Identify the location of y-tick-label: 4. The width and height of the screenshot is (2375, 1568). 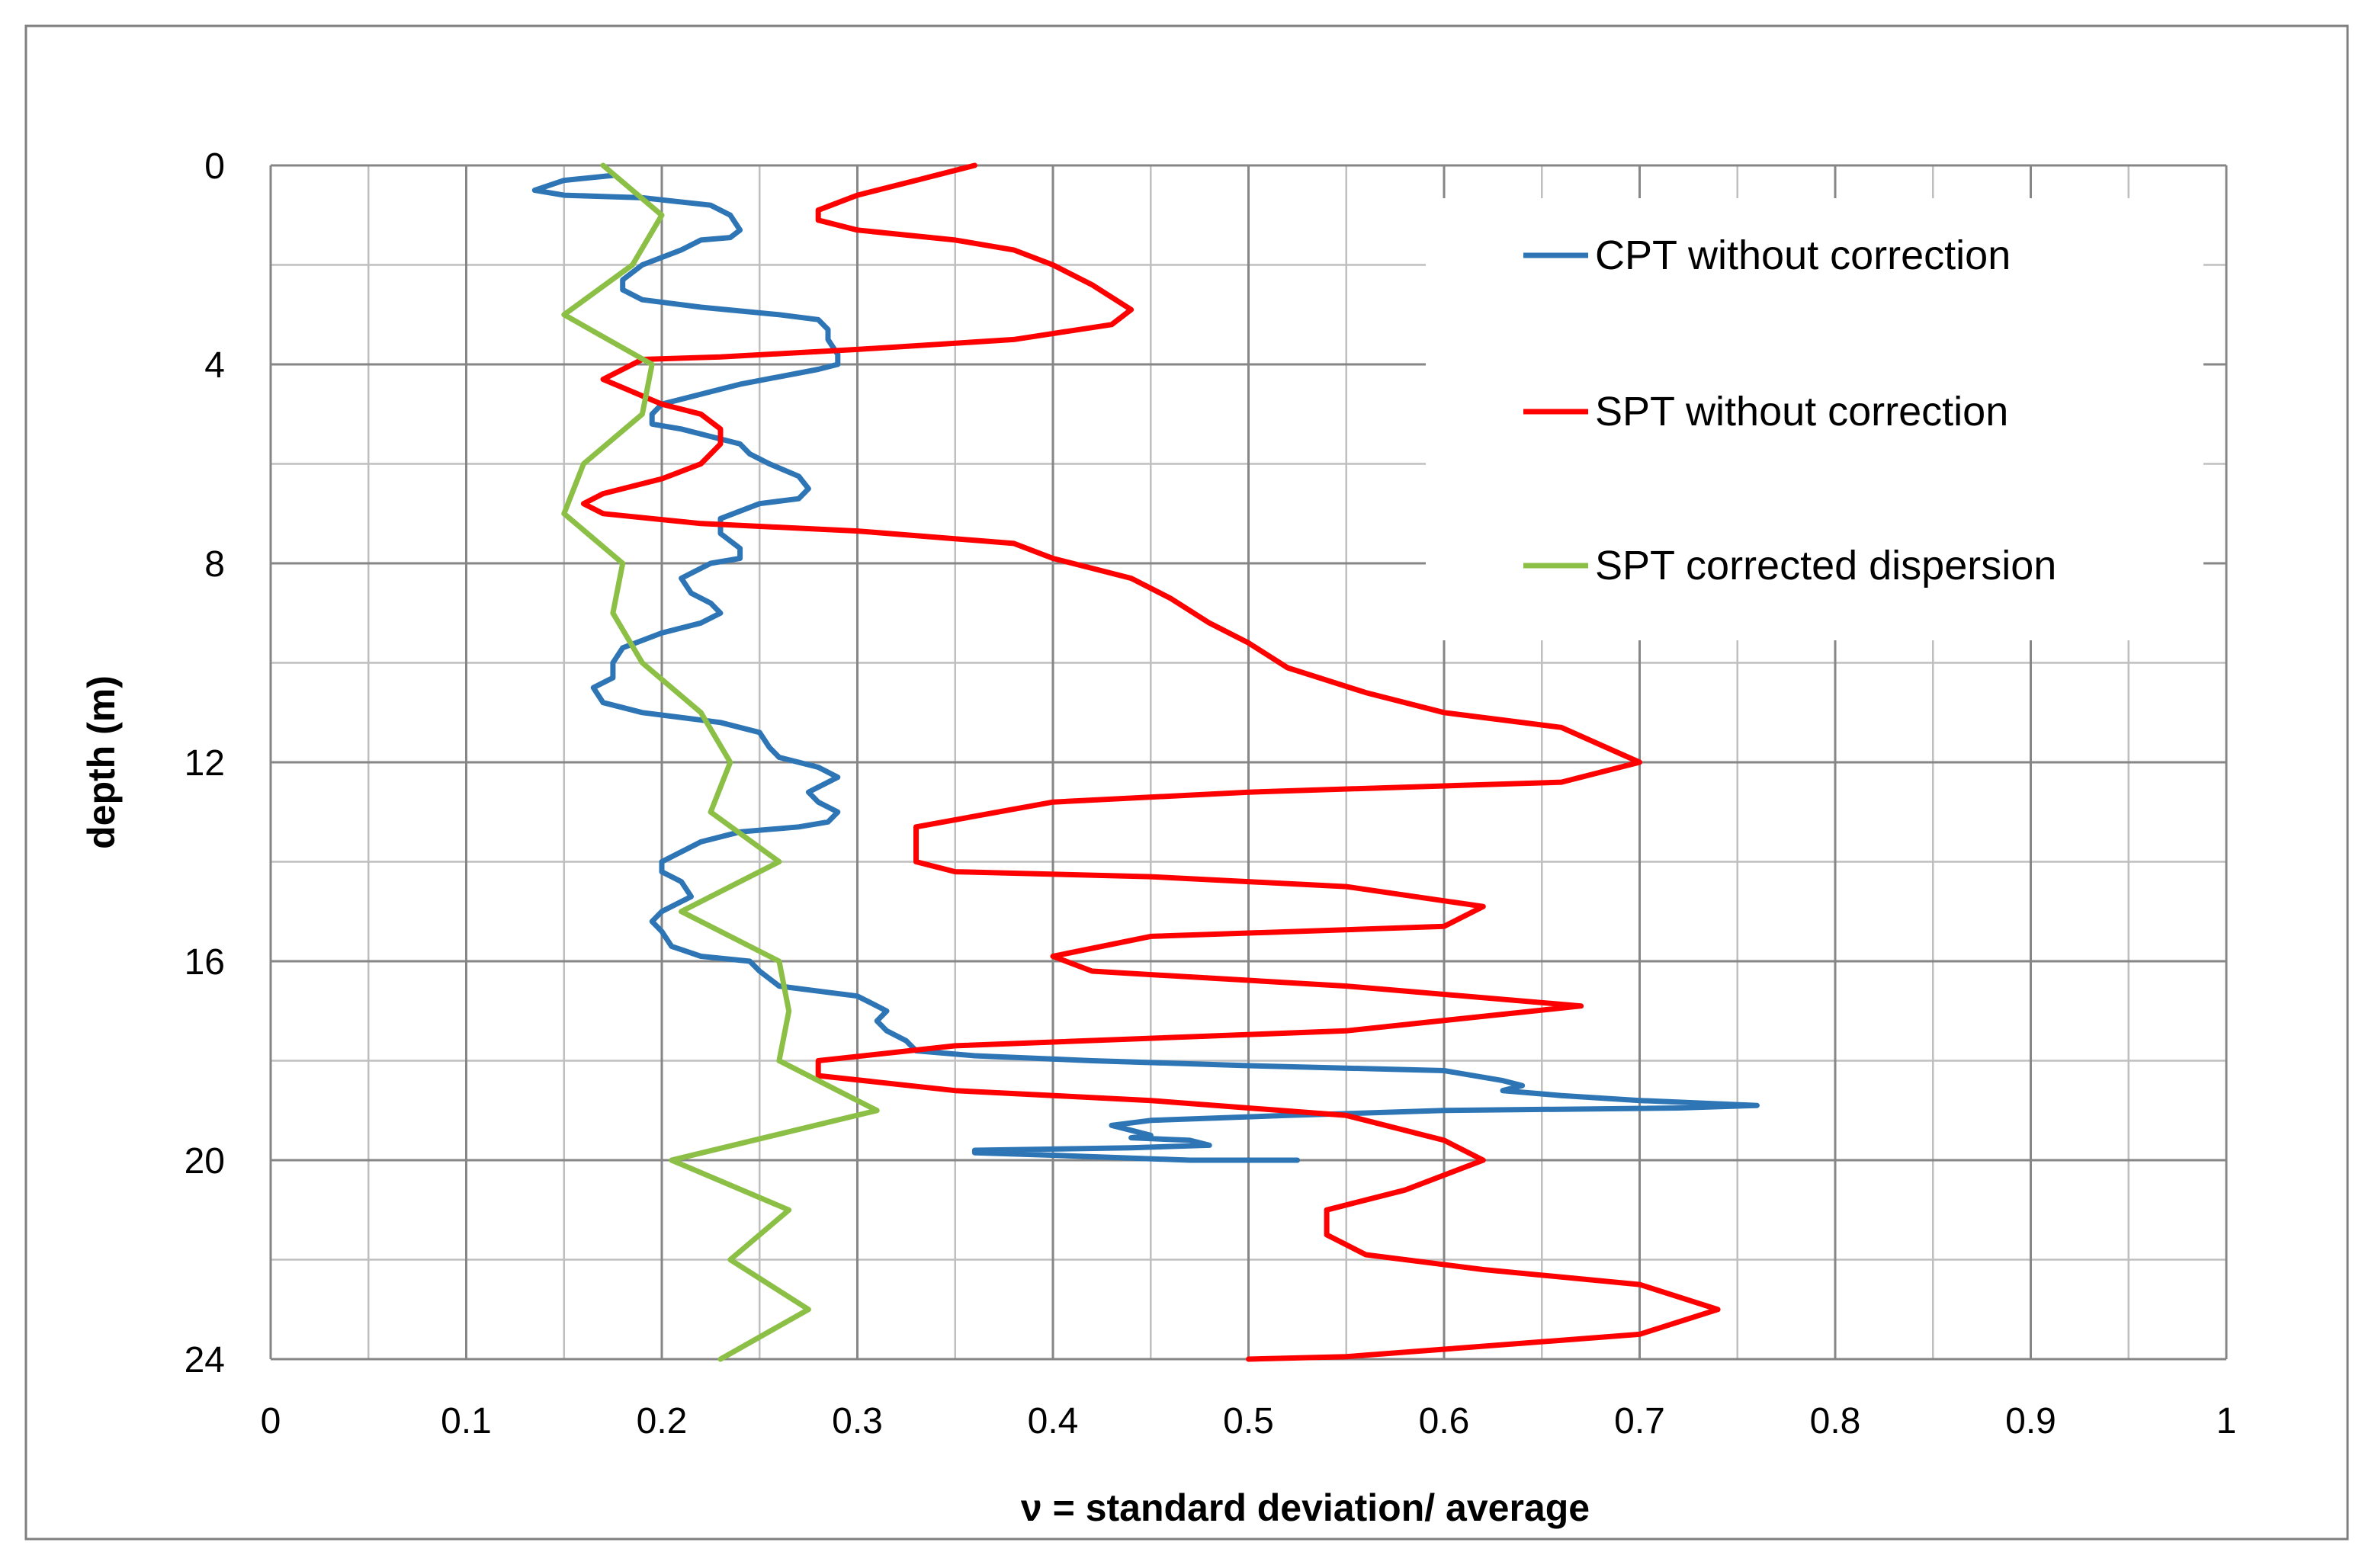
(214, 365).